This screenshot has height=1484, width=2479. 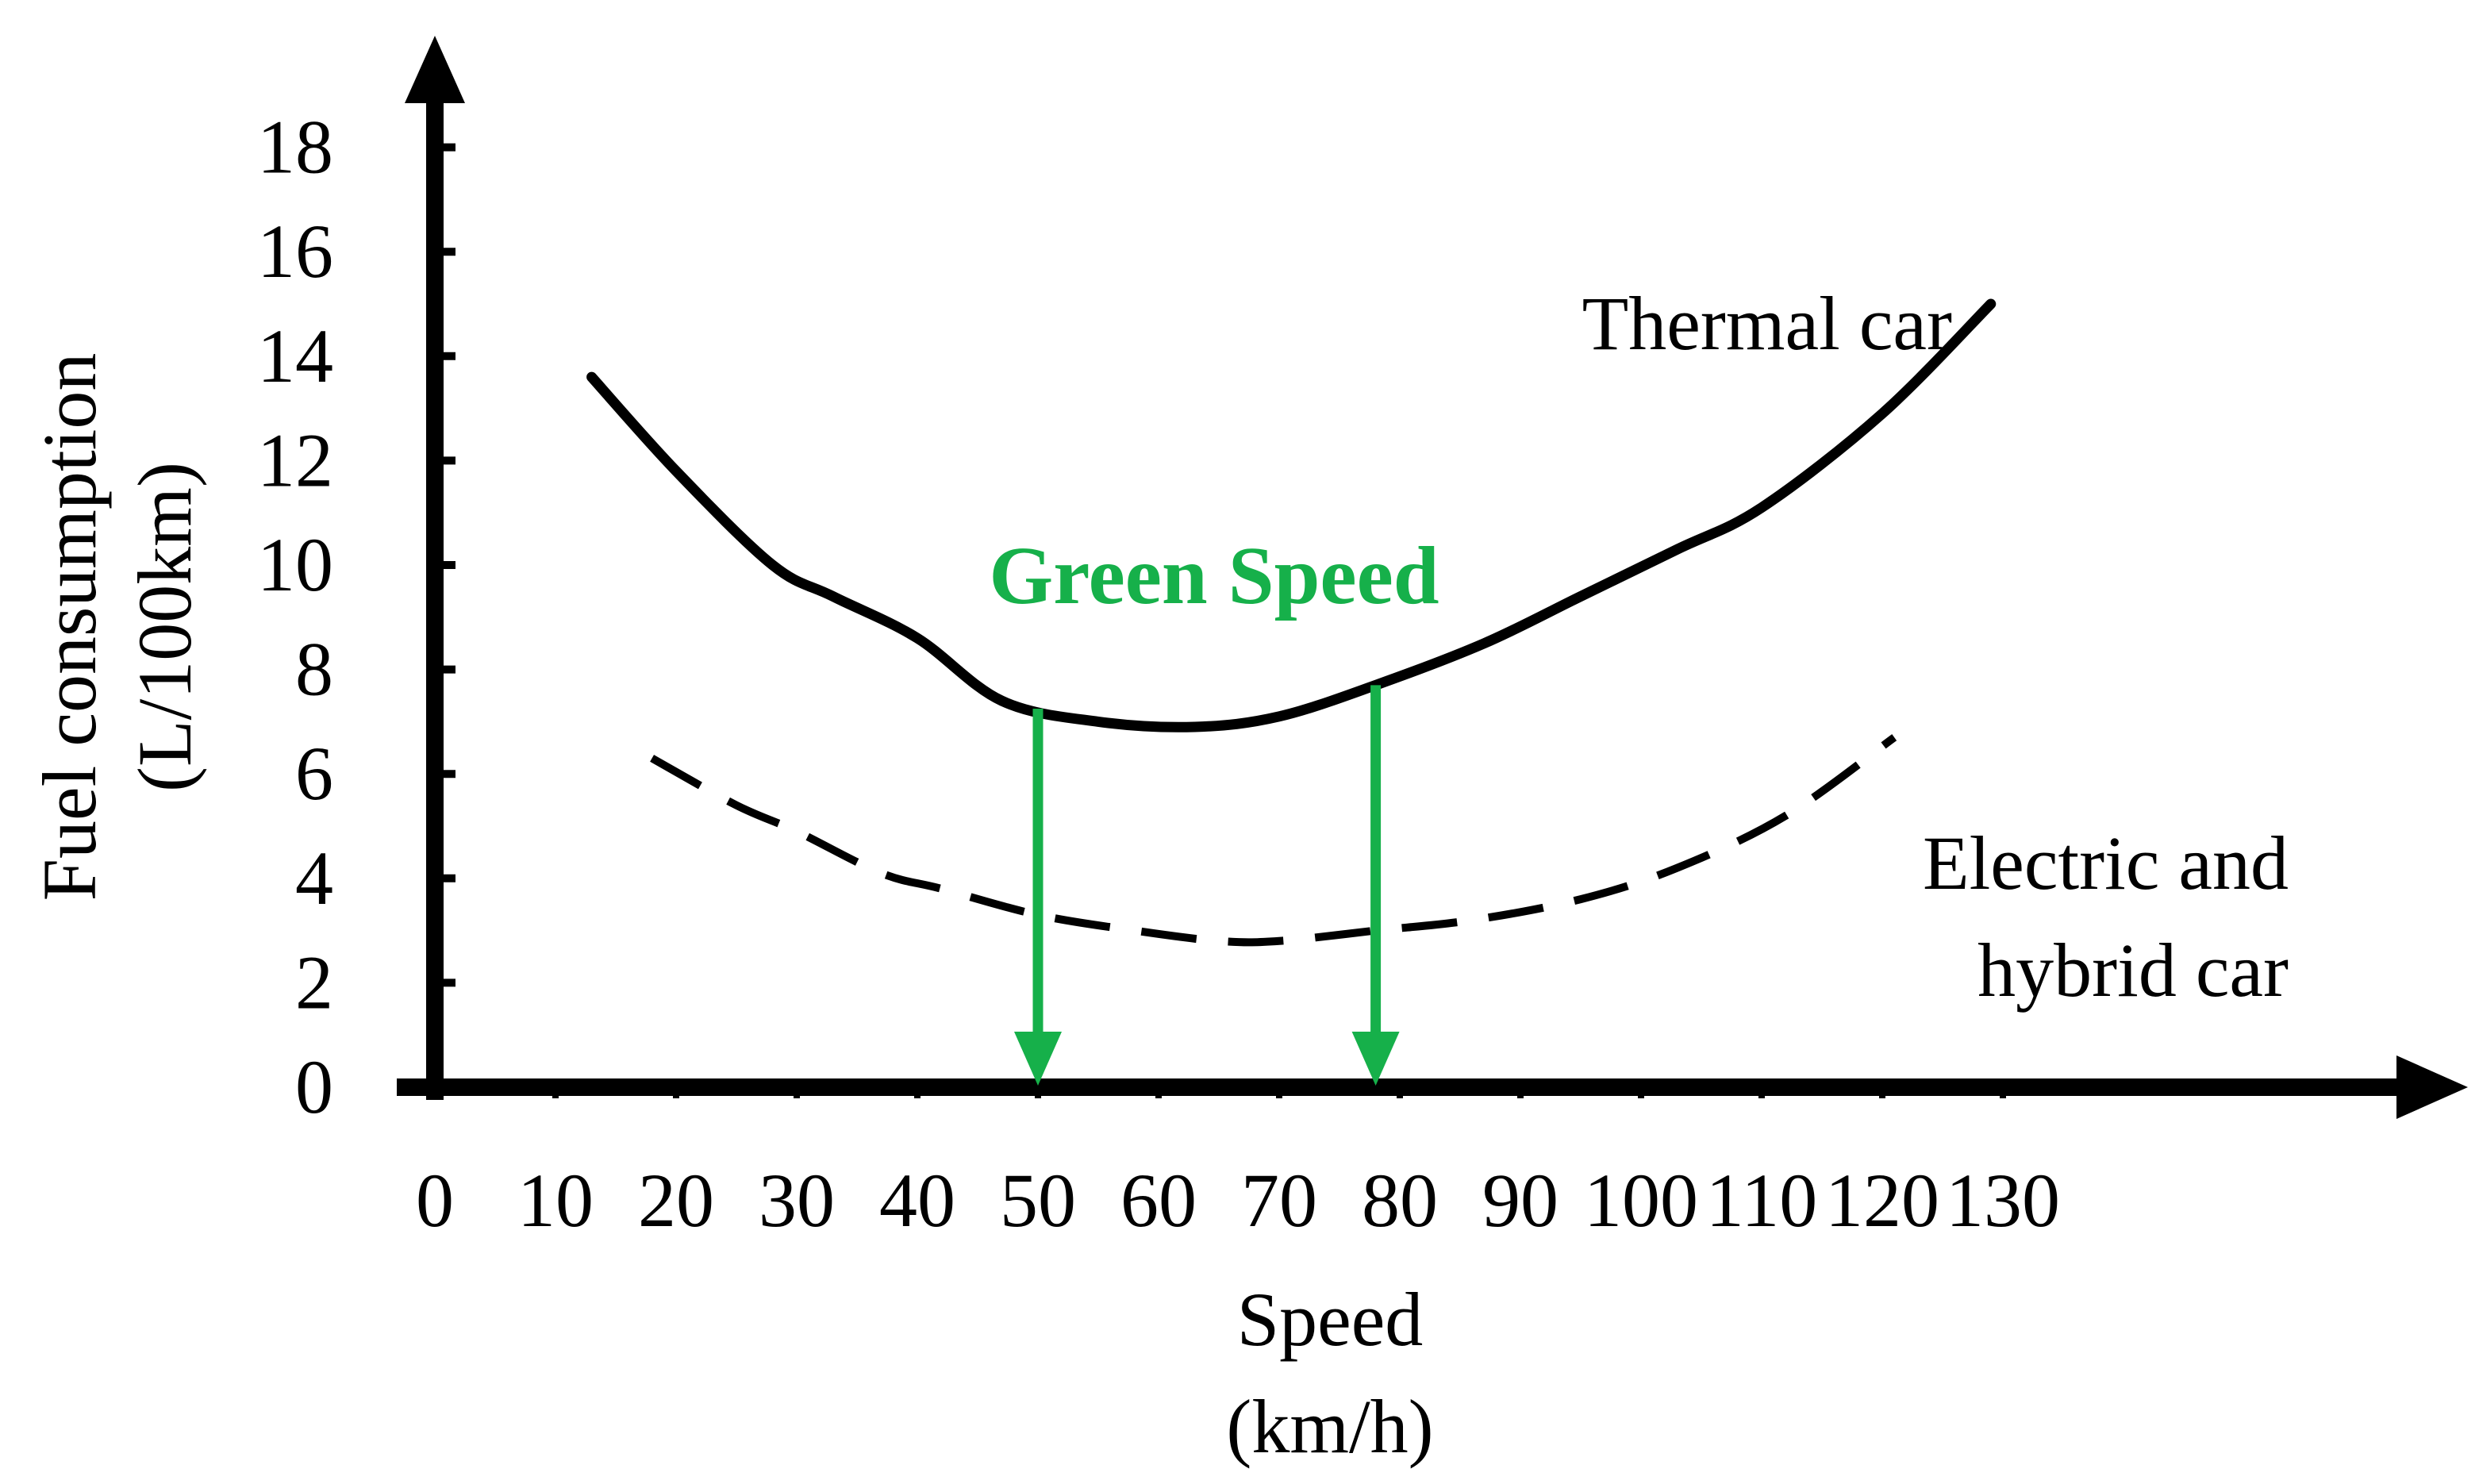 I want to click on green-speed-arrows, so click(x=1207, y=885).